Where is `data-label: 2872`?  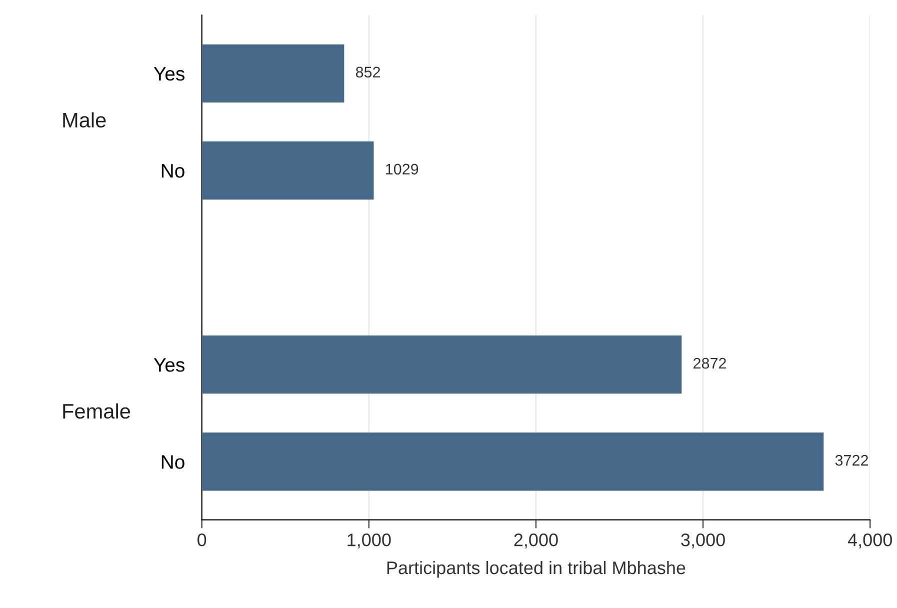 data-label: 2872 is located at coordinates (710, 363).